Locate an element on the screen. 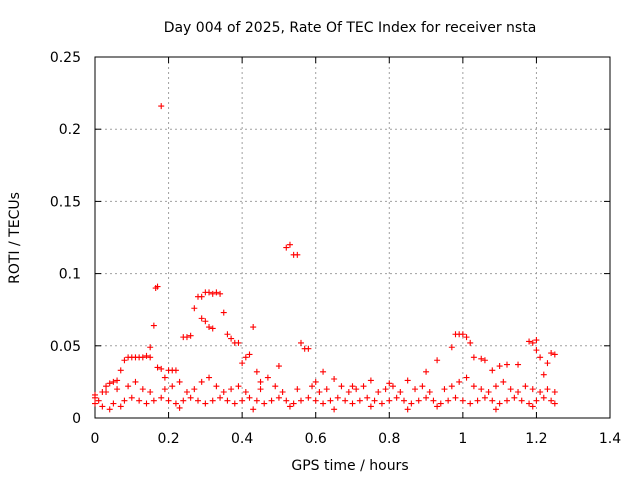 The width and height of the screenshot is (640, 480). x-tick-label: 0.4 is located at coordinates (242, 439).